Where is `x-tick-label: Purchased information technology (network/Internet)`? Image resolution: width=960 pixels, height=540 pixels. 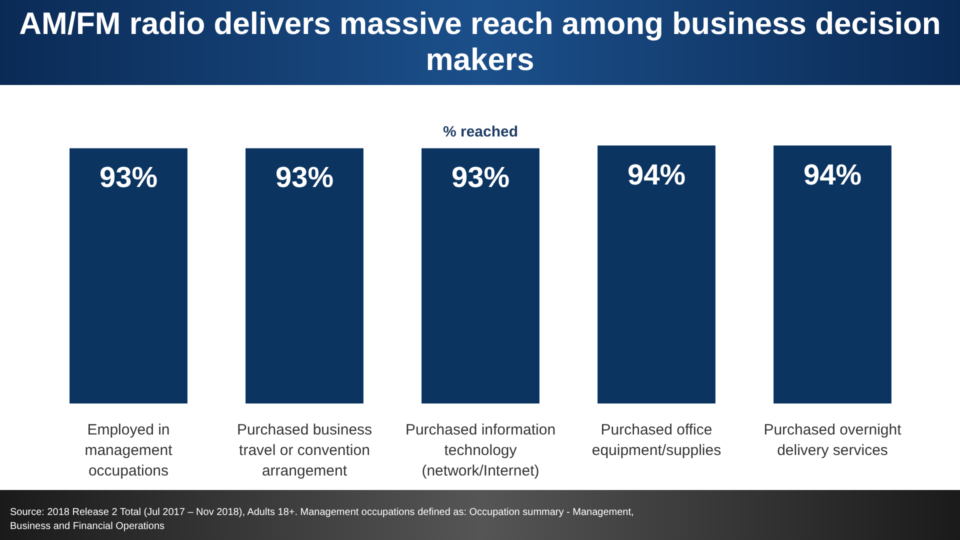
x-tick-label: Purchased information technology (network/Internet) is located at coordinates (480, 451).